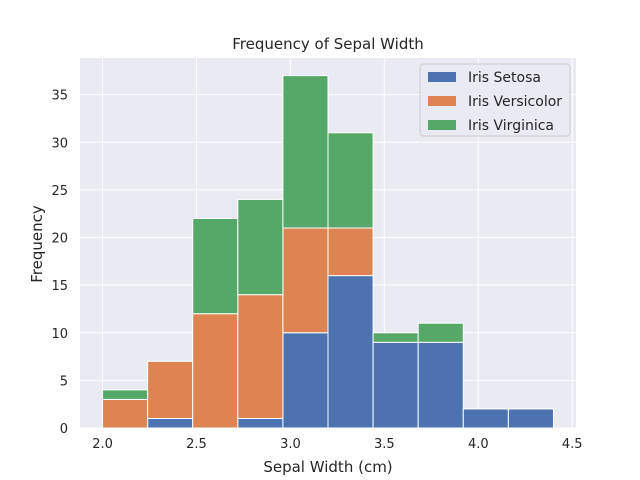  What do you see at coordinates (59, 334) in the screenshot?
I see `y-tick-label: 10` at bounding box center [59, 334].